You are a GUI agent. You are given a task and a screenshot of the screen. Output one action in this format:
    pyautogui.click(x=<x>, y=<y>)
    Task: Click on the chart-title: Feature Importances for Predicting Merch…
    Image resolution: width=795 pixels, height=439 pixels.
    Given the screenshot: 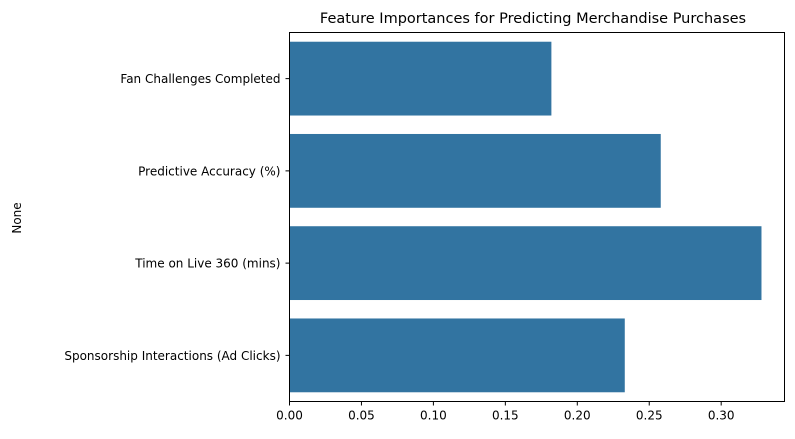 What is the action you would take?
    pyautogui.click(x=533, y=19)
    